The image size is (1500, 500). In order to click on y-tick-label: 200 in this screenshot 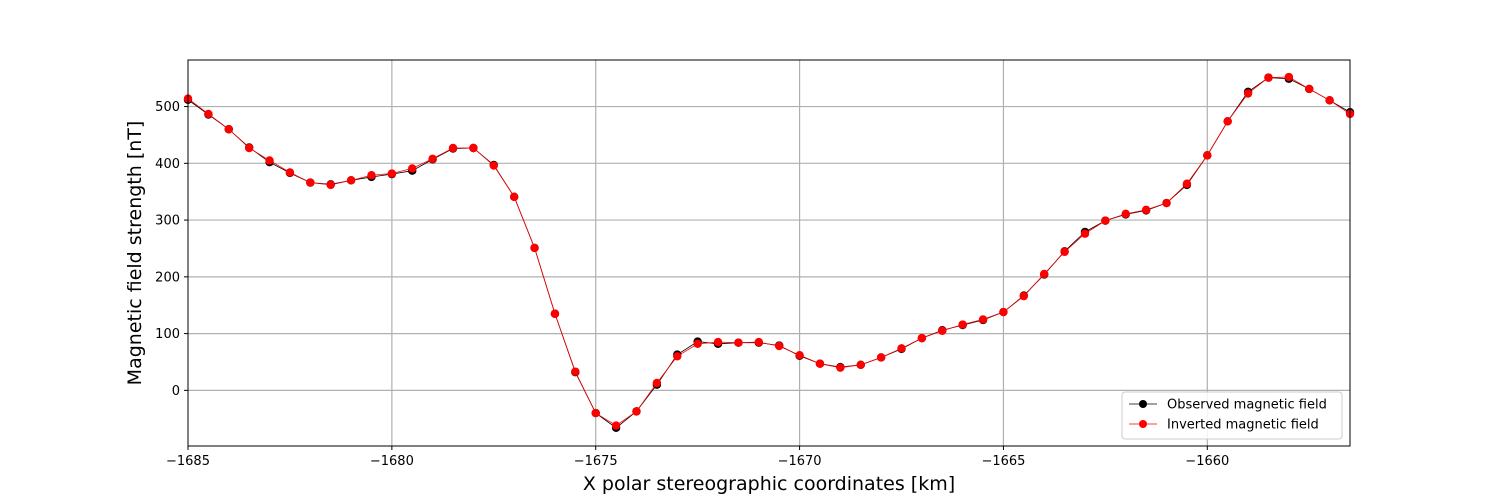, I will do `click(167, 277)`.